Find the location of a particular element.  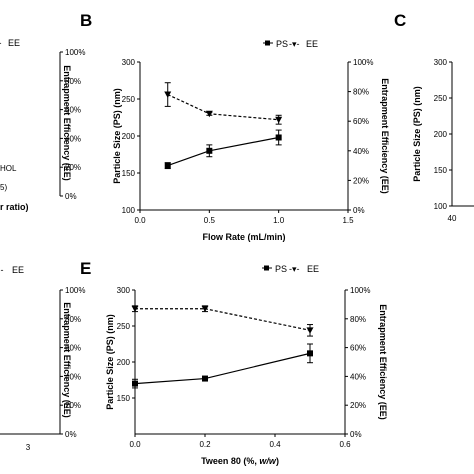

panel-e-legend-ee: EE is located at coordinates (313, 269).